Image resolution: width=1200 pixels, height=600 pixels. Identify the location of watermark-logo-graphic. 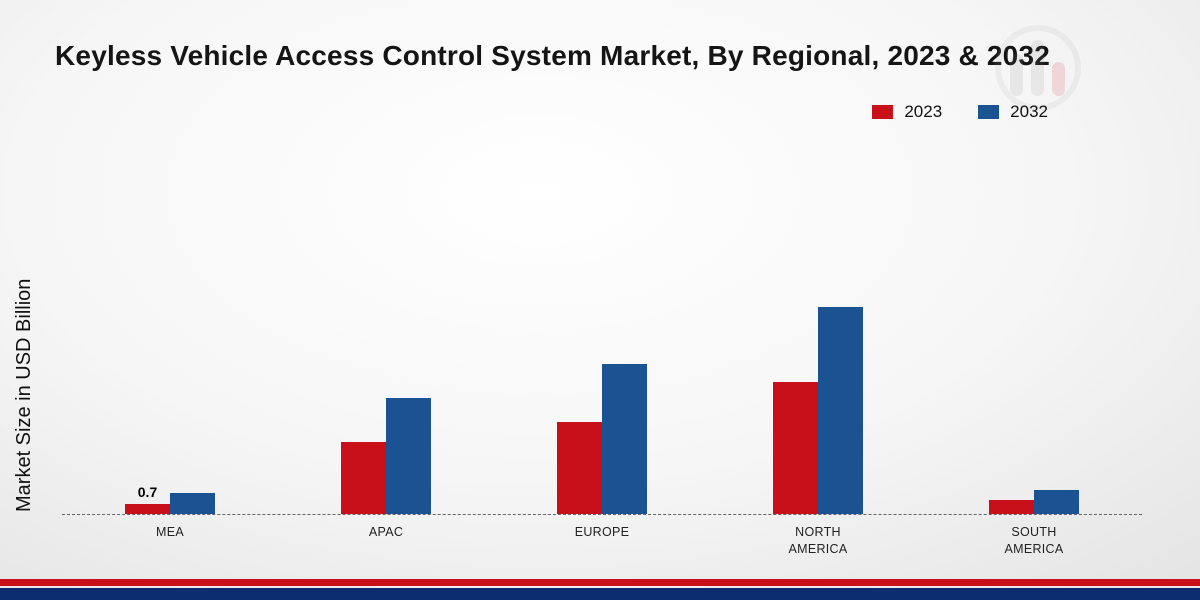
(1038, 68).